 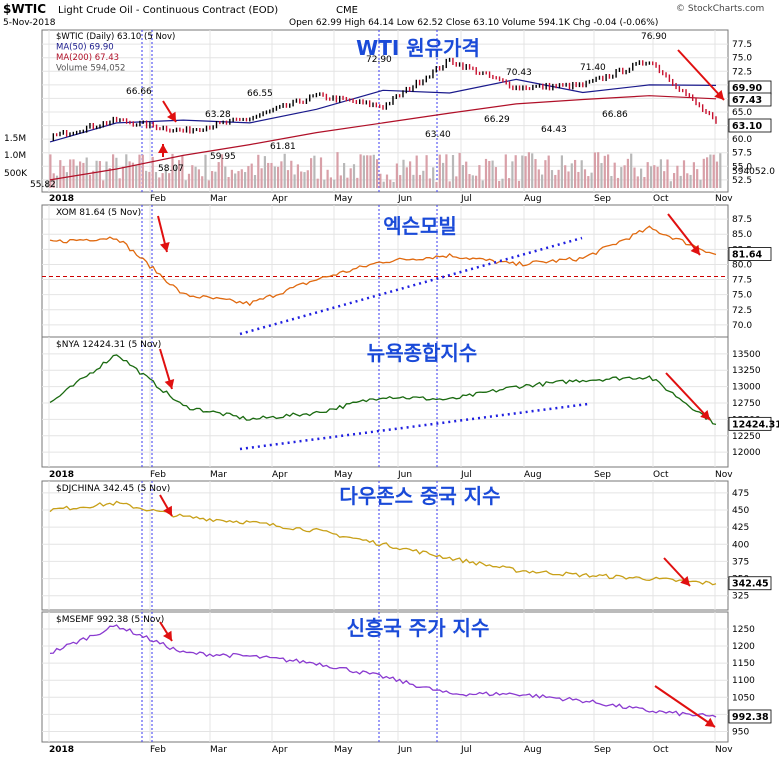 I want to click on y-tick-label: 80.0, so click(x=742, y=265).